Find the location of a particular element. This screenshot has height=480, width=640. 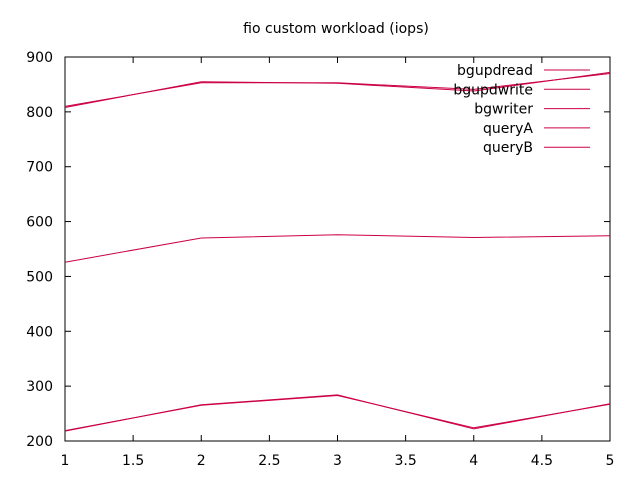

x-tick-label: 3 is located at coordinates (337, 461).